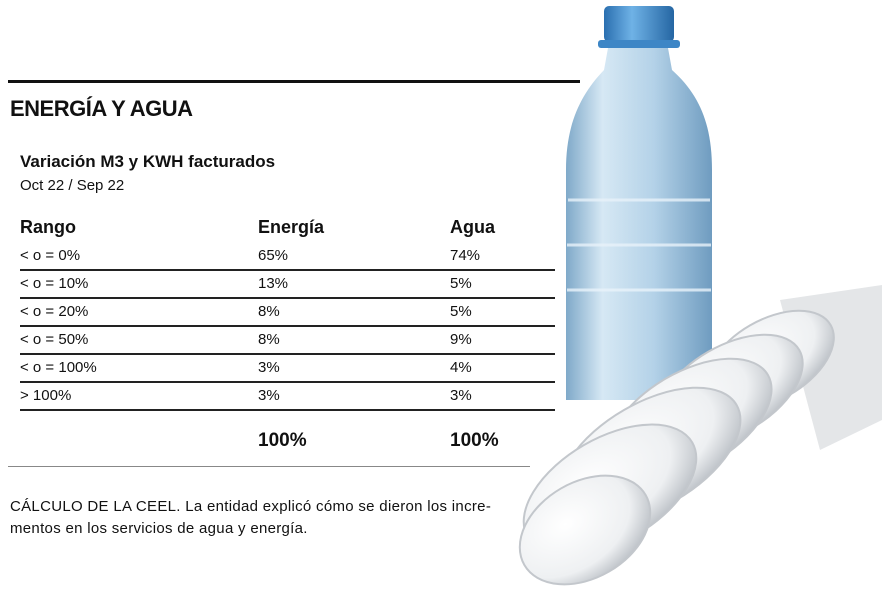 Image resolution: width=882 pixels, height=591 pixels. Describe the element at coordinates (148, 161) in the screenshot. I see `subtitle: Variación M3 y KWH facturados` at that location.